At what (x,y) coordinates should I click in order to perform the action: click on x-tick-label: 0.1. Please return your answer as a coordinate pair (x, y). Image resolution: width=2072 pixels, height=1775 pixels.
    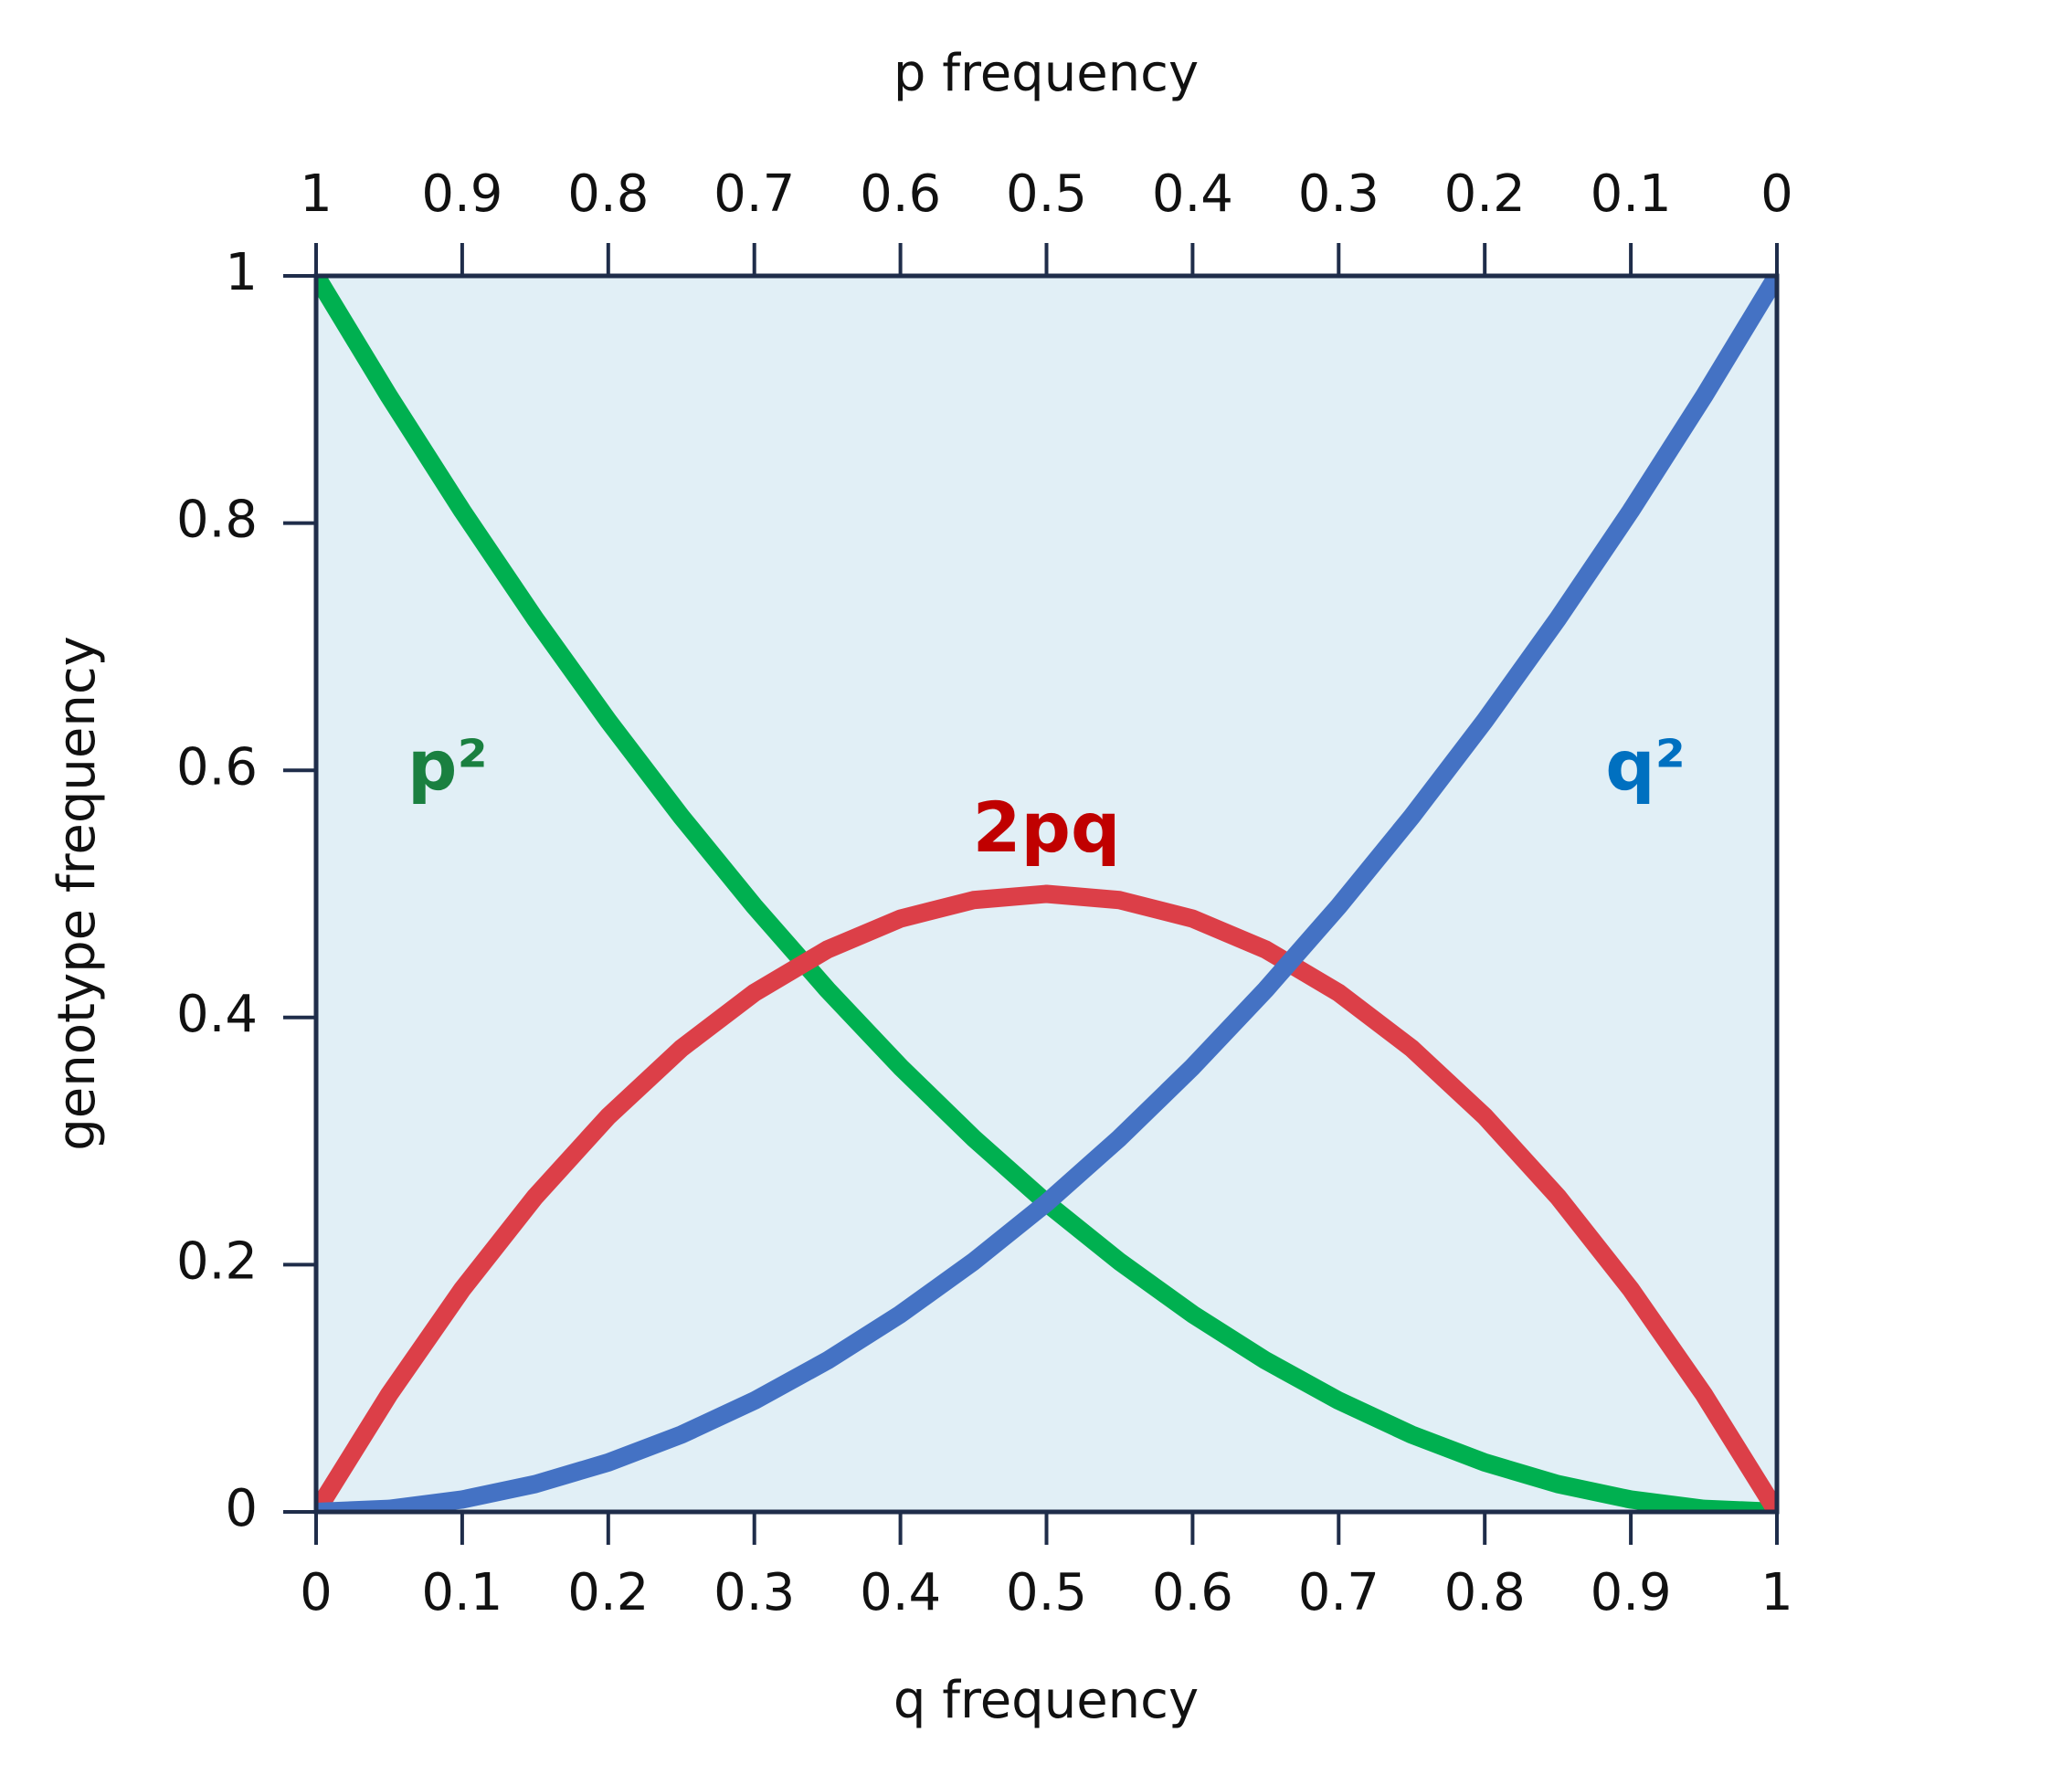
    Looking at the image, I should click on (461, 1592).